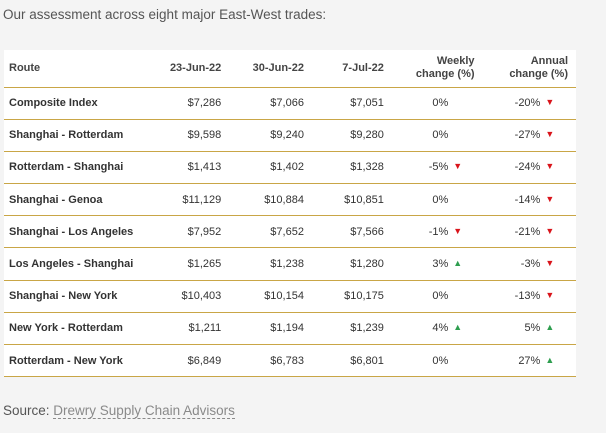  Describe the element at coordinates (76, 103) in the screenshot. I see `route-name: Composite Index` at that location.